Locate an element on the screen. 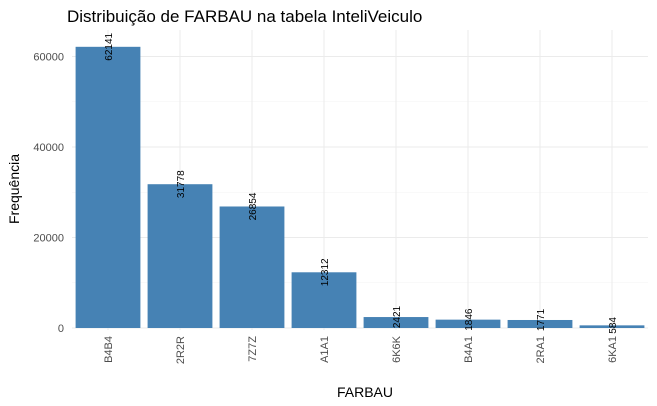  x-tick-label: B4A1 is located at coordinates (469, 349).